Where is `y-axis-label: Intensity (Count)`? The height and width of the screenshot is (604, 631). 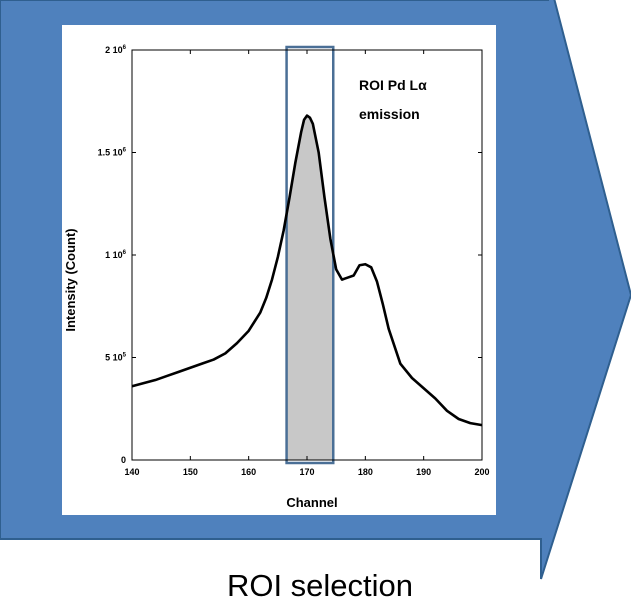
y-axis-label: Intensity (Count) is located at coordinates (70, 279).